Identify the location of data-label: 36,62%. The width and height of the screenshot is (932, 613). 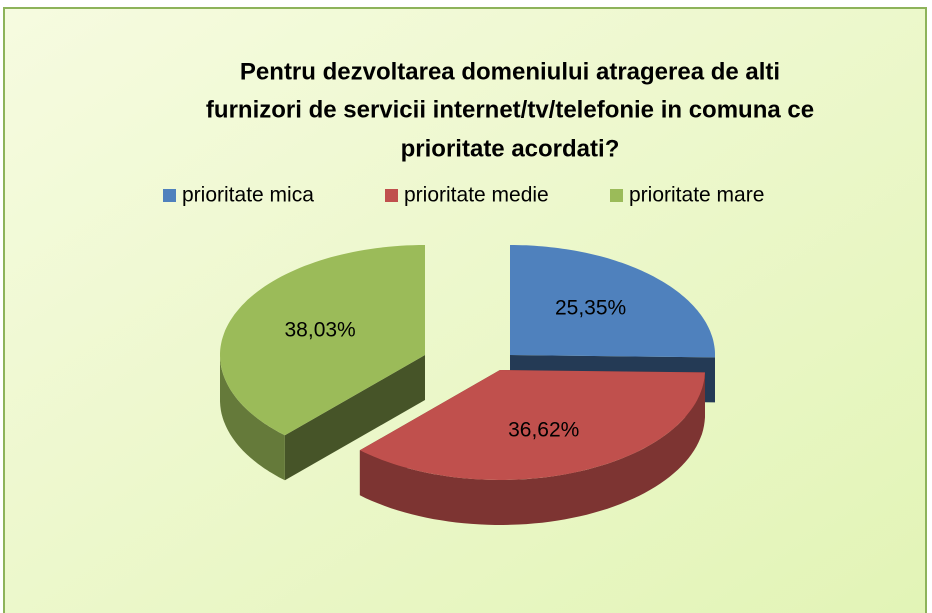
(543, 429).